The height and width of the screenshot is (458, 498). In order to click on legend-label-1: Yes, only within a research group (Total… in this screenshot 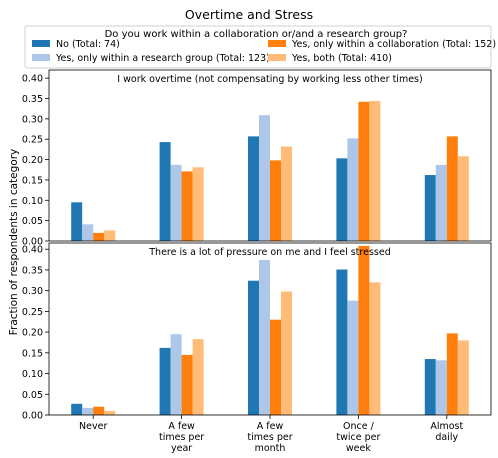, I will do `click(162, 58)`.